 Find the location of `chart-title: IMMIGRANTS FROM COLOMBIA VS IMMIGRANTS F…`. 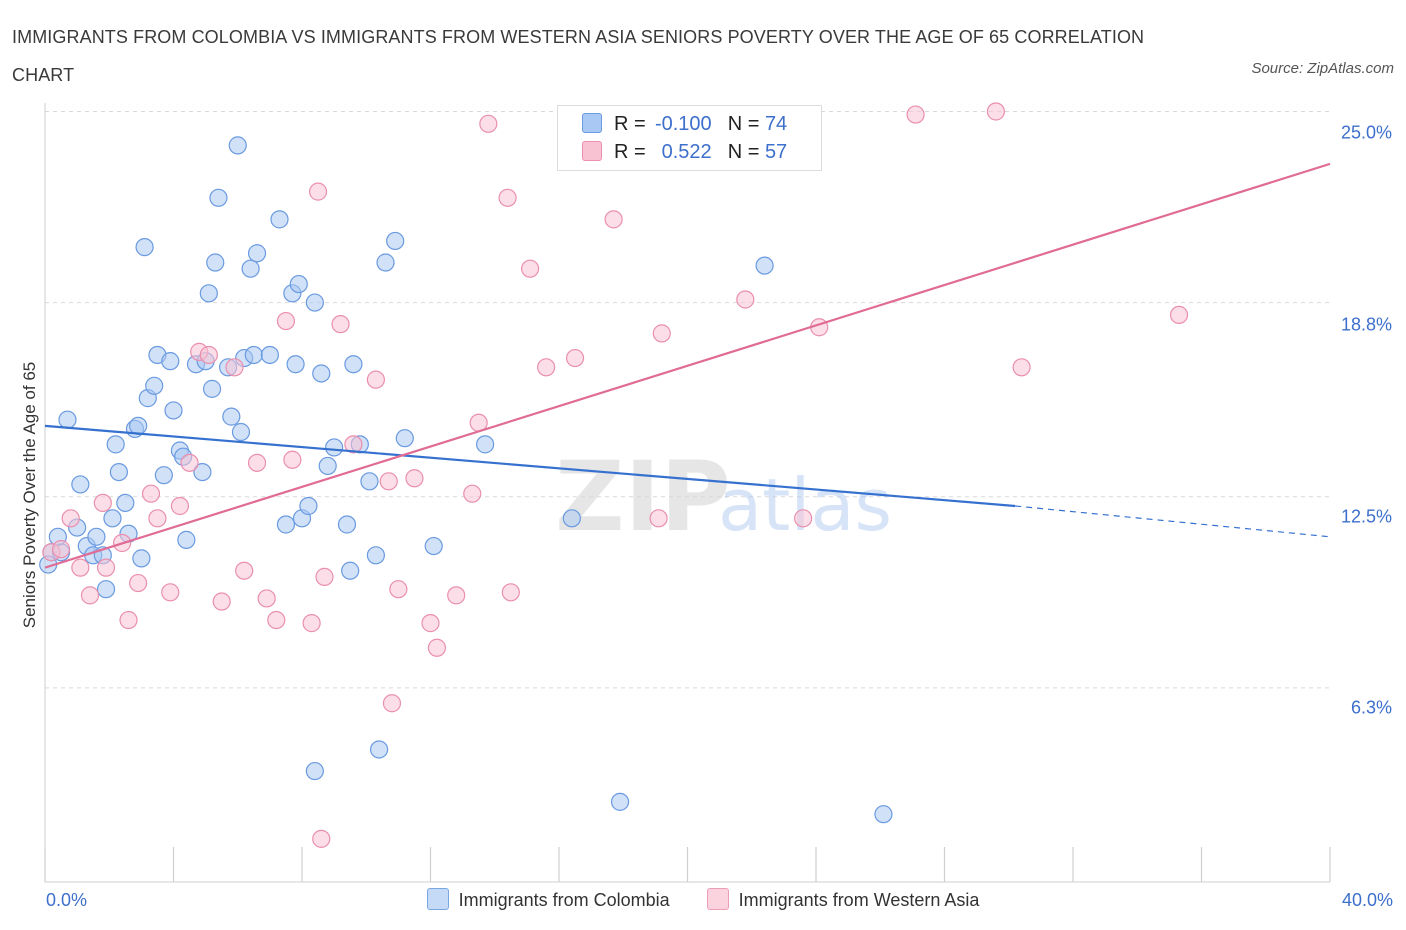

chart-title: IMMIGRANTS FROM COLOMBIA VS IMMIGRANTS F… is located at coordinates (578, 56).